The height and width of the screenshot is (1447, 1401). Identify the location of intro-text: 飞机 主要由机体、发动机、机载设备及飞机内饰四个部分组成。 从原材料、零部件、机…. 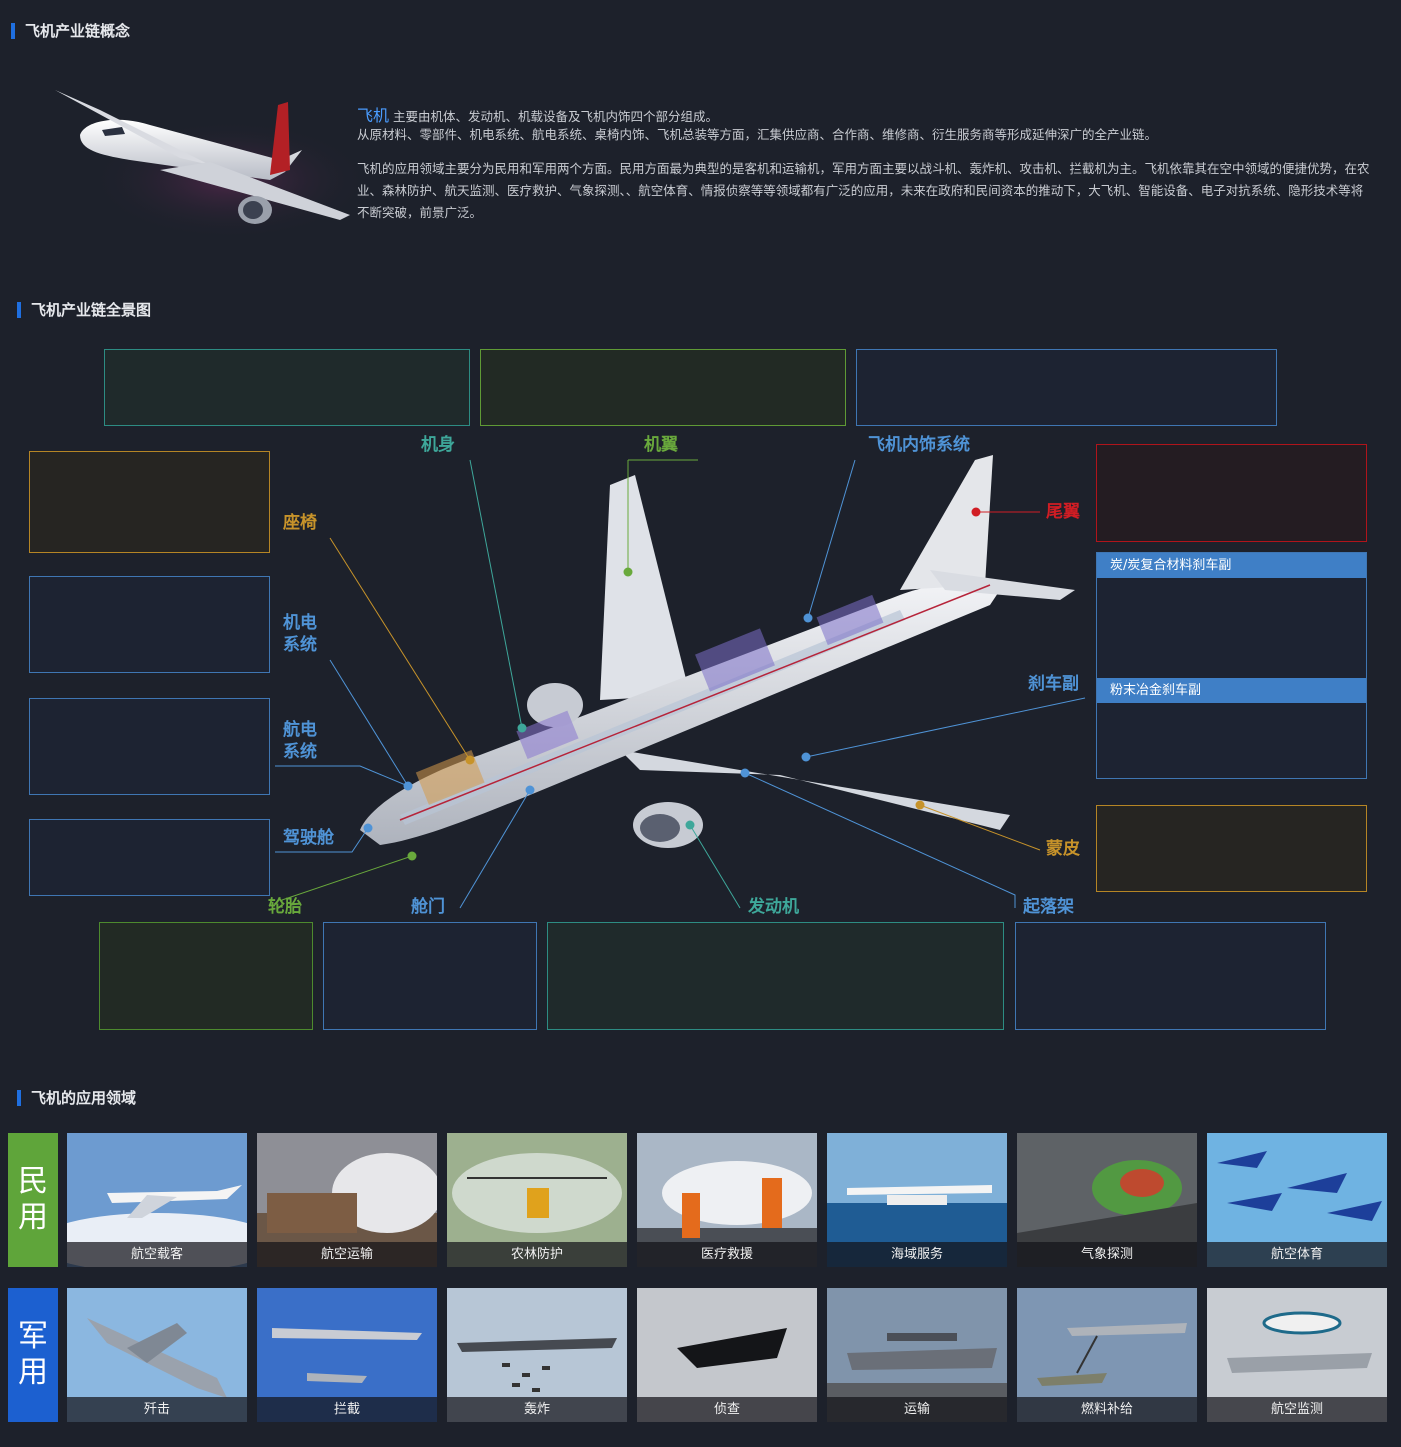
(864, 164).